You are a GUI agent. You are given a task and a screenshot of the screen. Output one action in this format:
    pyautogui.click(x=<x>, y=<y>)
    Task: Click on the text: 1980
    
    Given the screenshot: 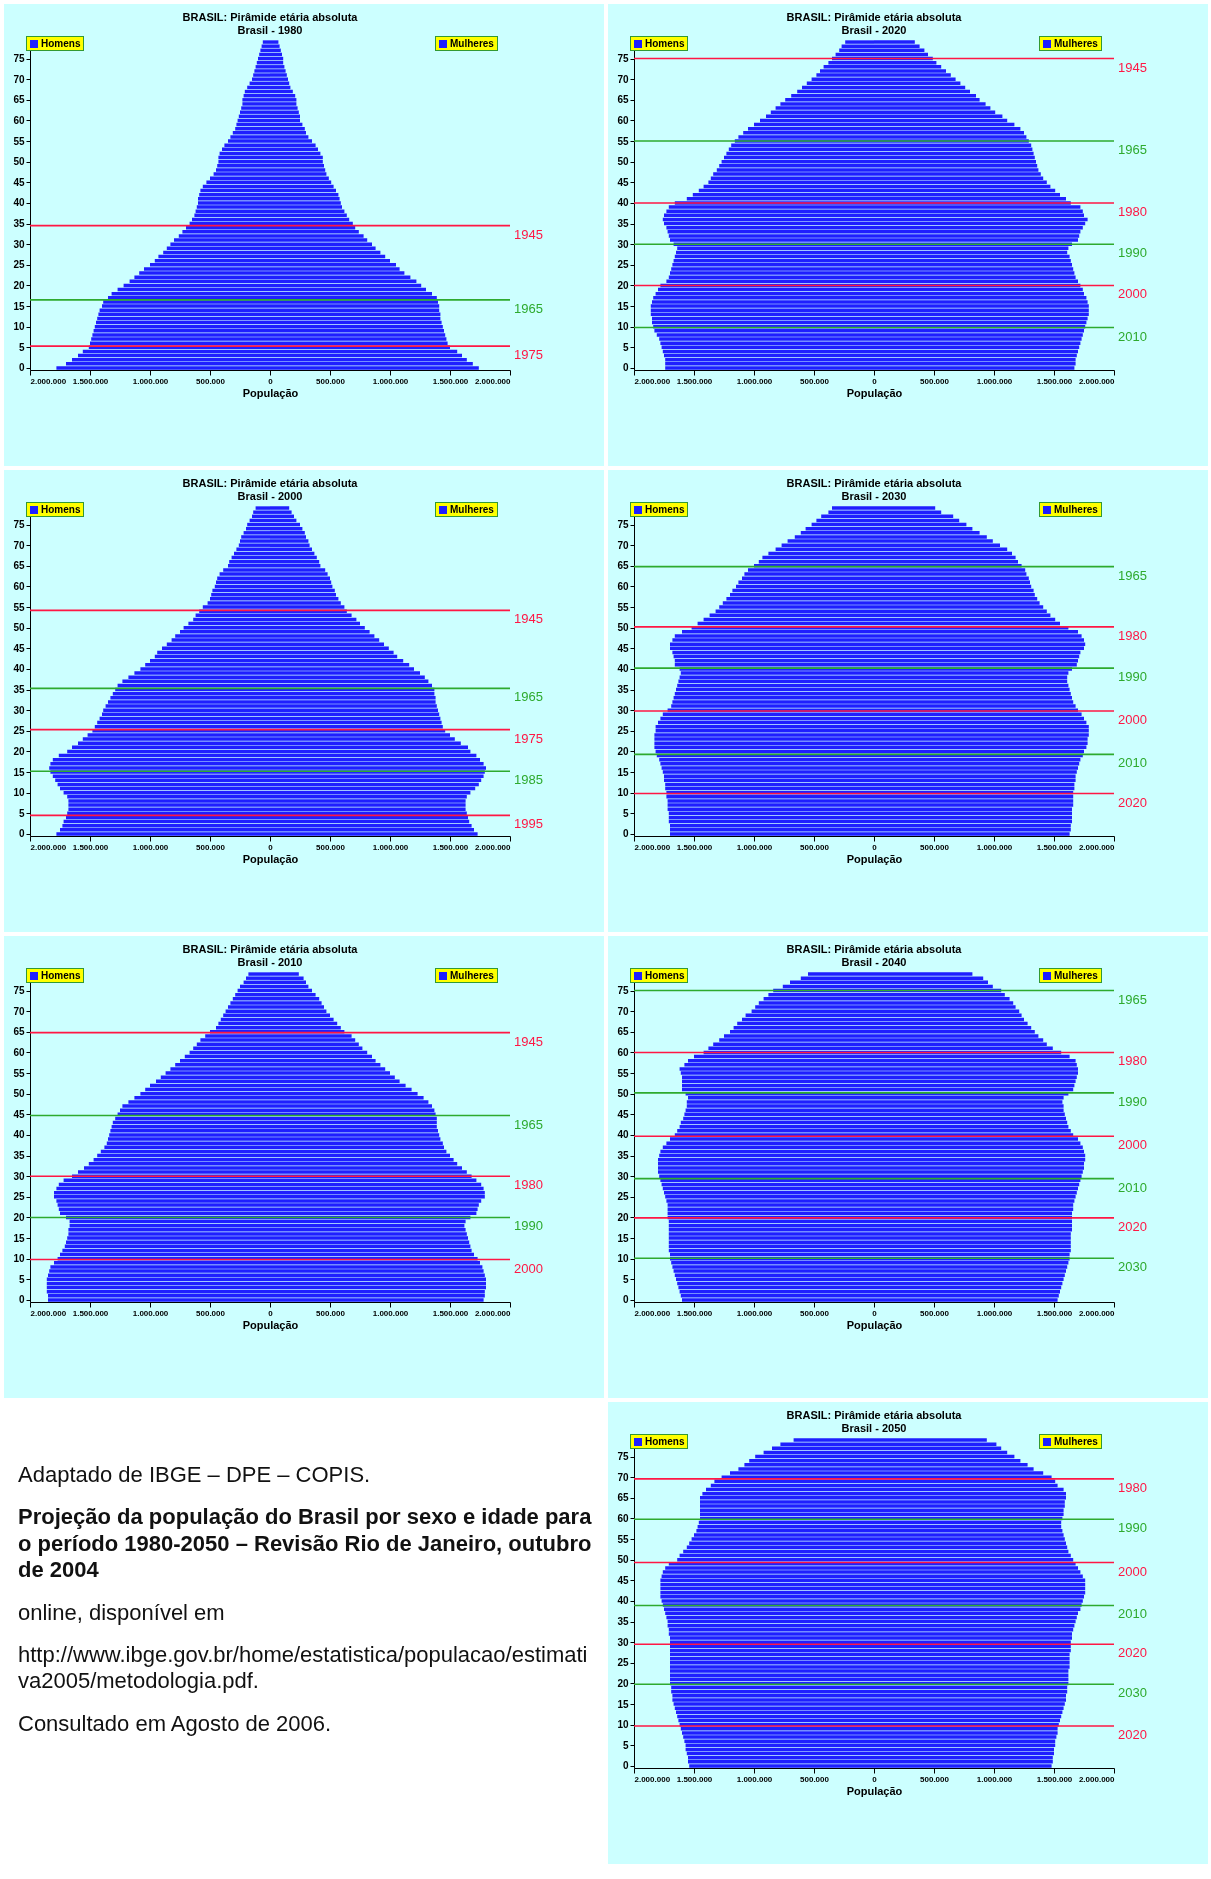 What is the action you would take?
    pyautogui.click(x=1132, y=1487)
    